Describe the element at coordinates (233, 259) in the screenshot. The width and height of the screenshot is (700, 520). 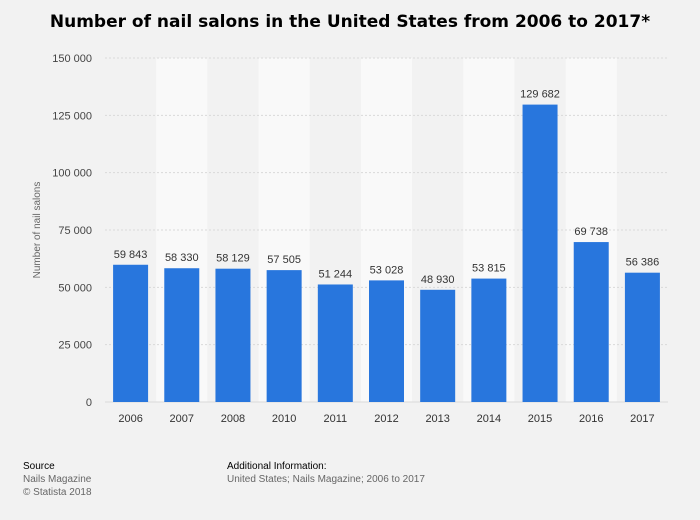
I see `value-label: 58 129` at that location.